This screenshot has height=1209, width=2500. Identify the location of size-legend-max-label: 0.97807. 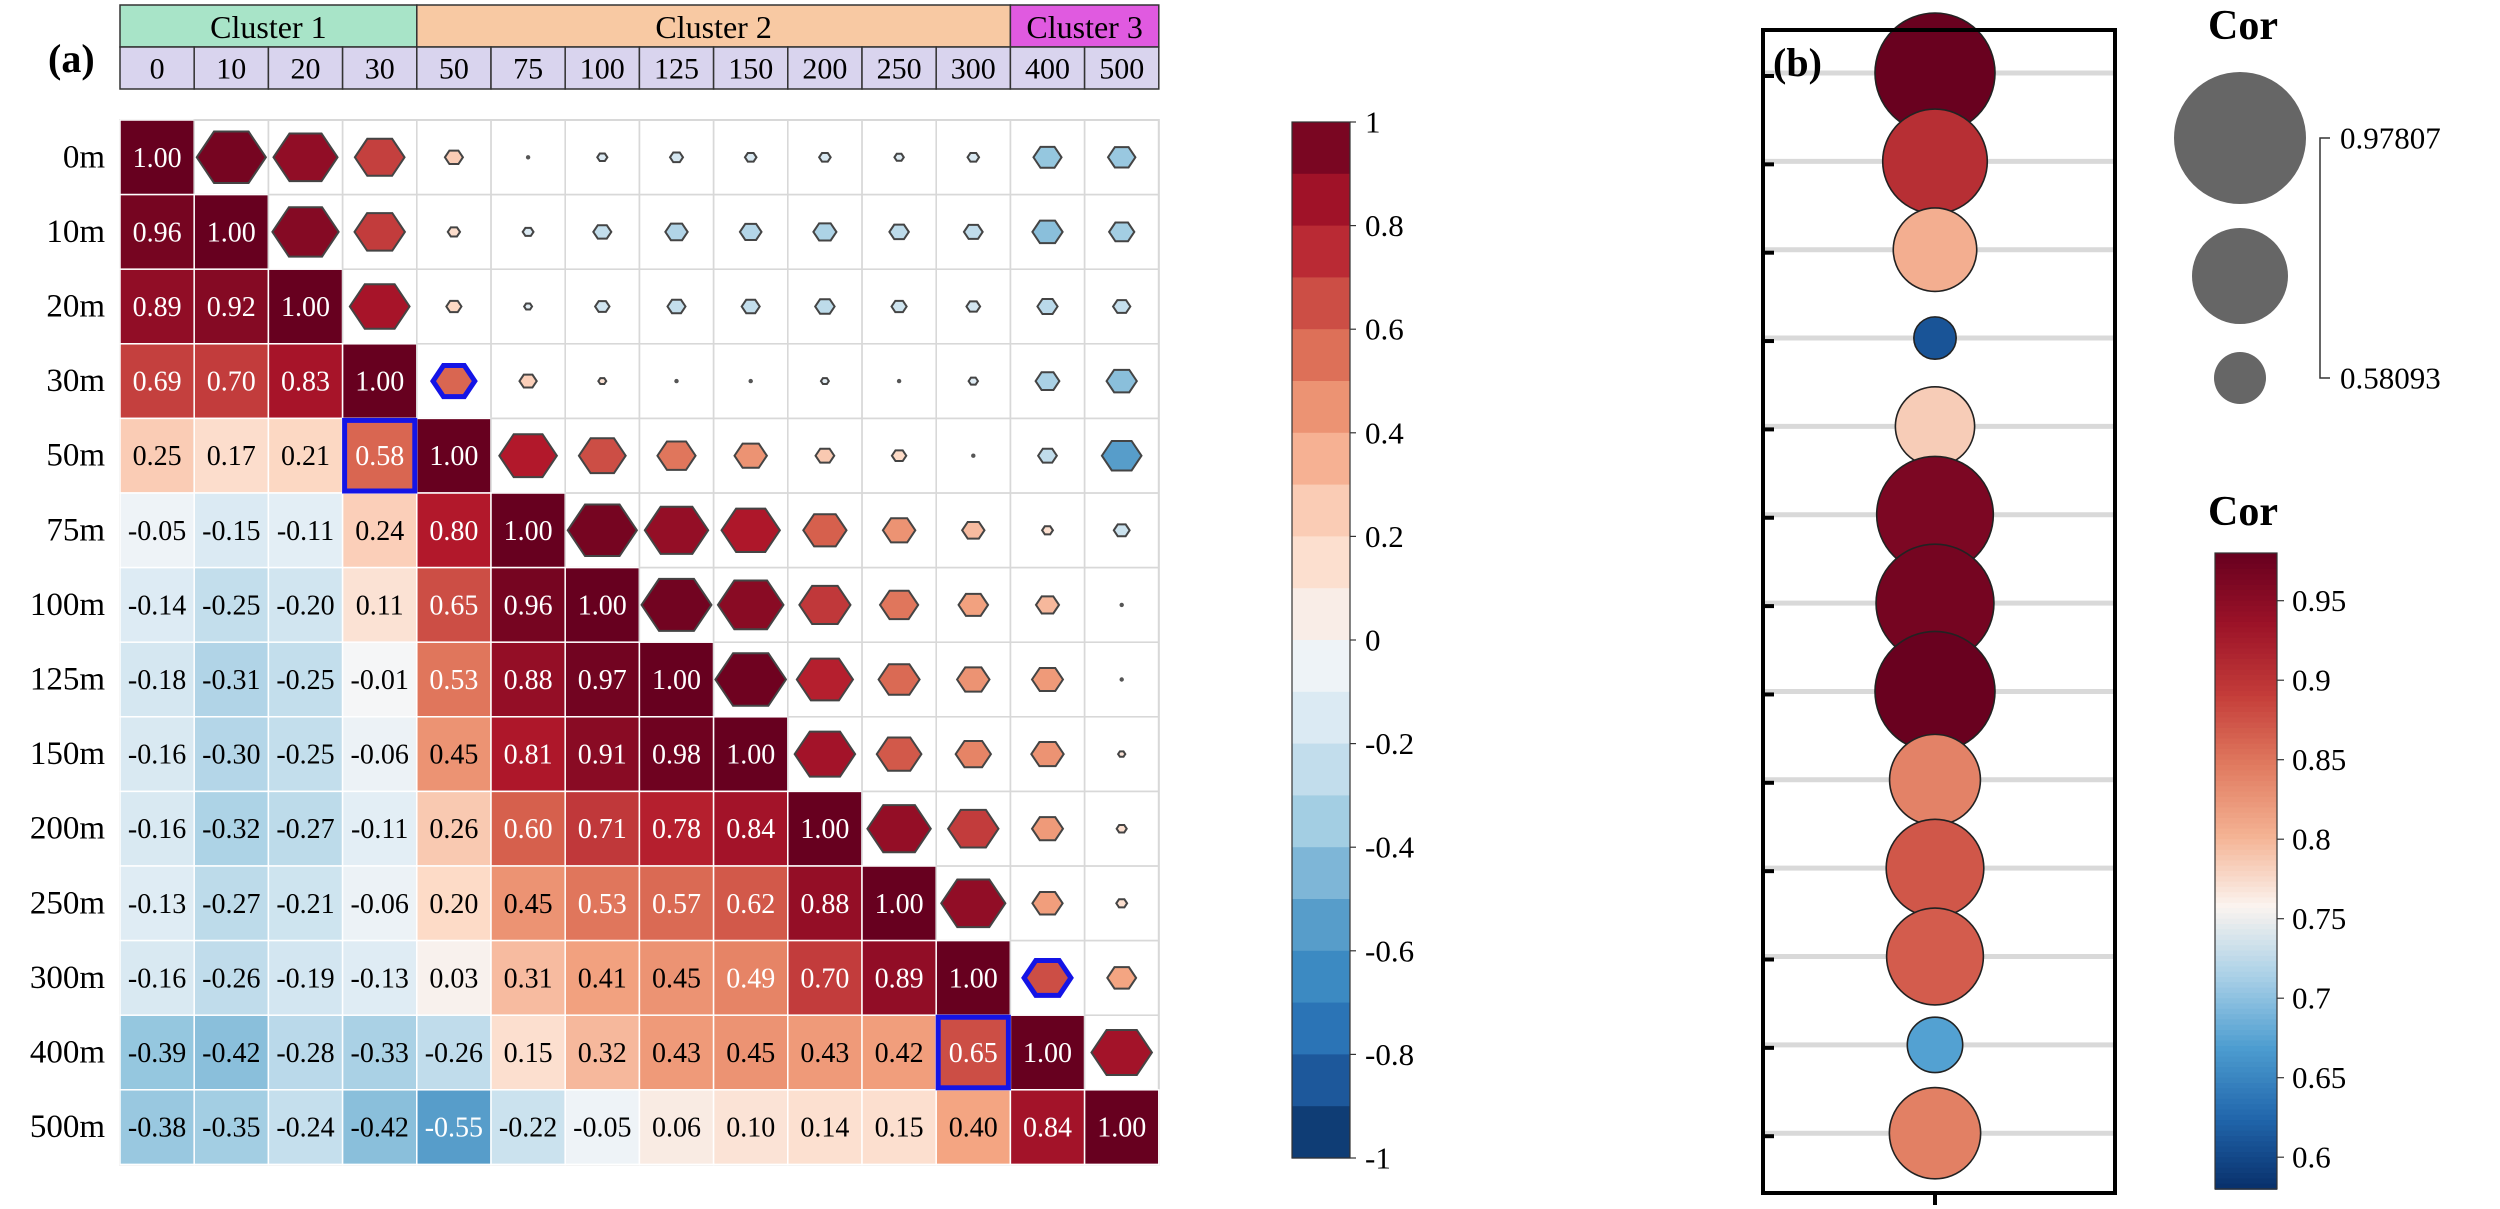
(2390, 138).